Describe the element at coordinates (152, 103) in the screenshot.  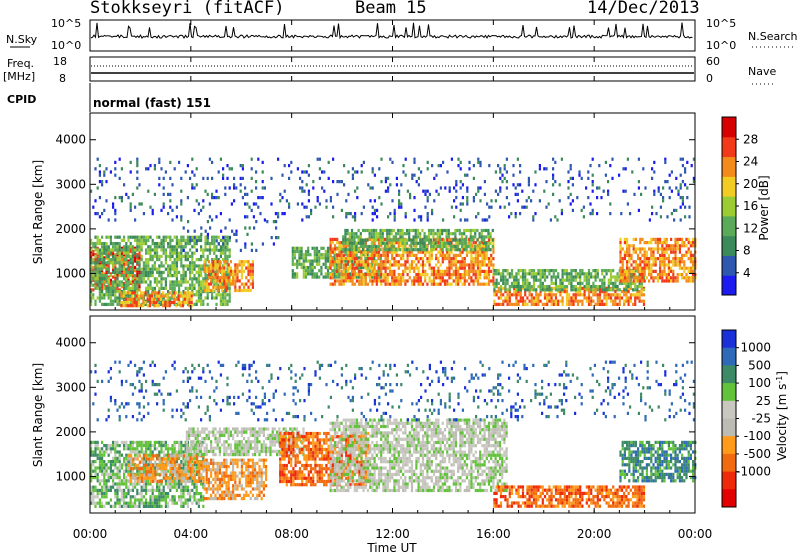
I see `cpid-text: normal (fast) 151` at that location.